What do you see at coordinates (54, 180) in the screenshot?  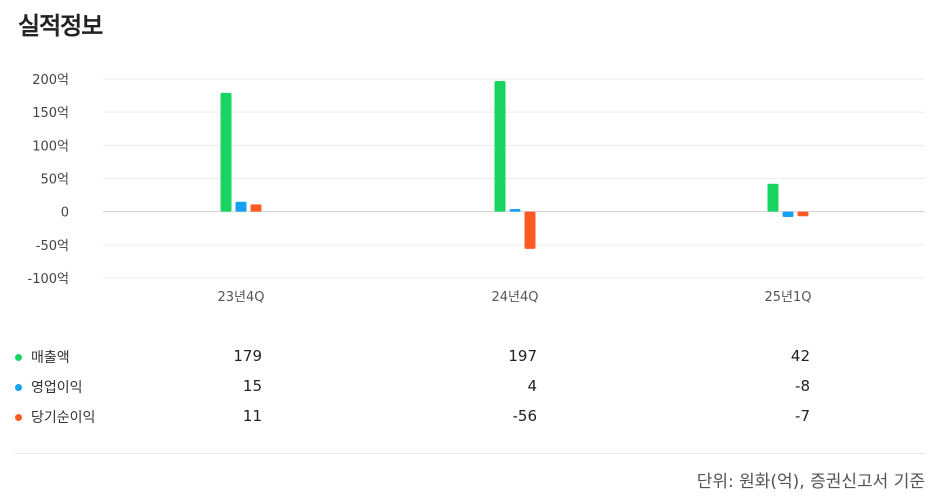 I see `y-tick-label: 50억` at bounding box center [54, 180].